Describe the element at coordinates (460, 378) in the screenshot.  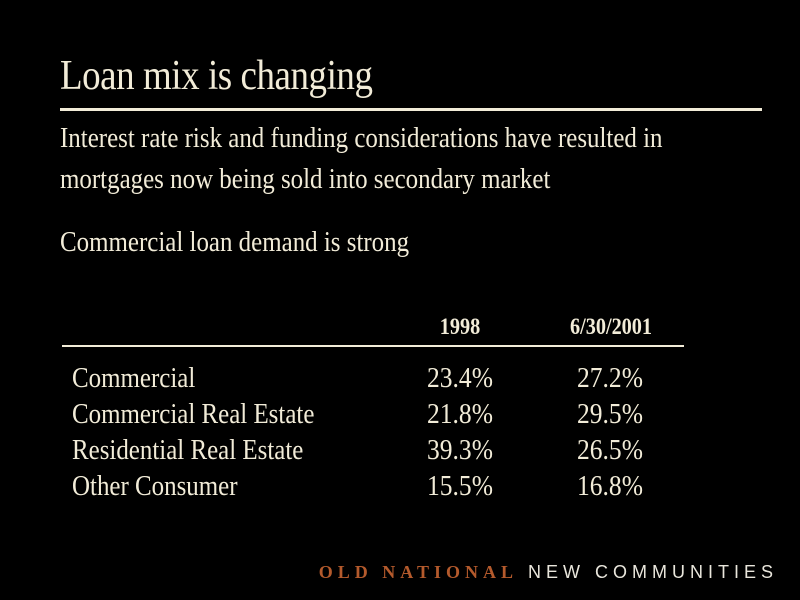
I see `value-1998: 23.4%` at that location.